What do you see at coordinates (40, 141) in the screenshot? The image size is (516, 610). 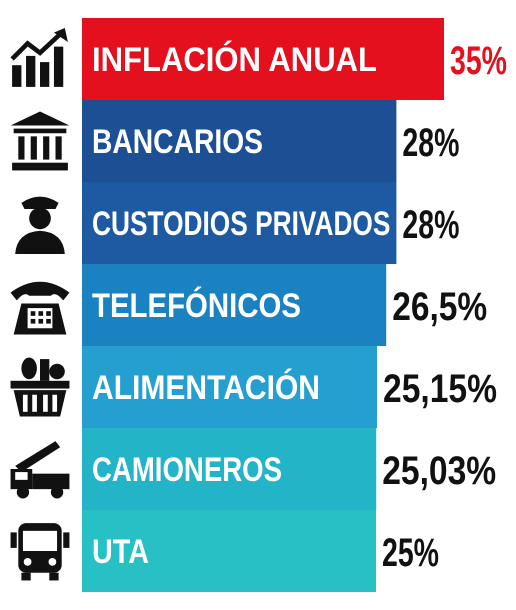 I see `bank-icon` at bounding box center [40, 141].